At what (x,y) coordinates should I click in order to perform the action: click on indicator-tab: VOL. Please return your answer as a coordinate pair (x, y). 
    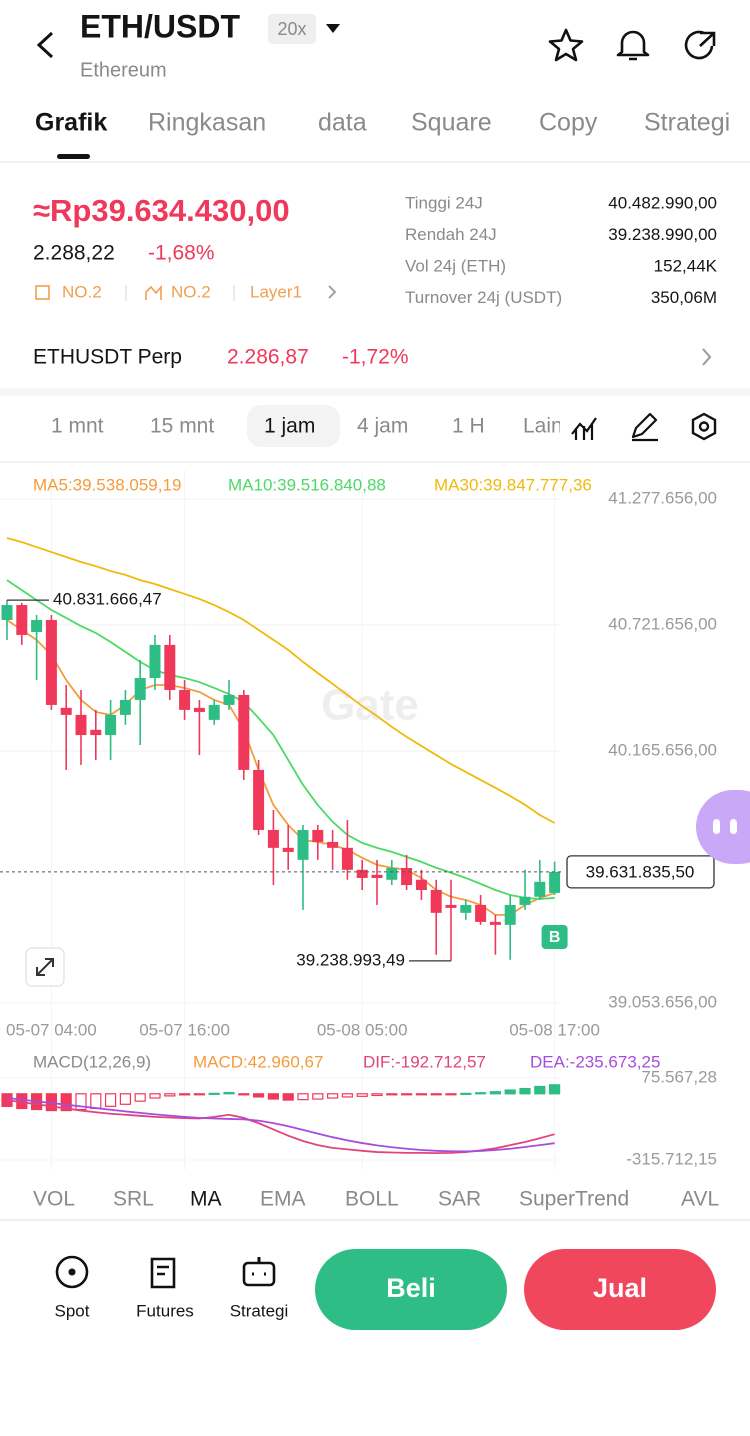
    Looking at the image, I should click on (54, 1199).